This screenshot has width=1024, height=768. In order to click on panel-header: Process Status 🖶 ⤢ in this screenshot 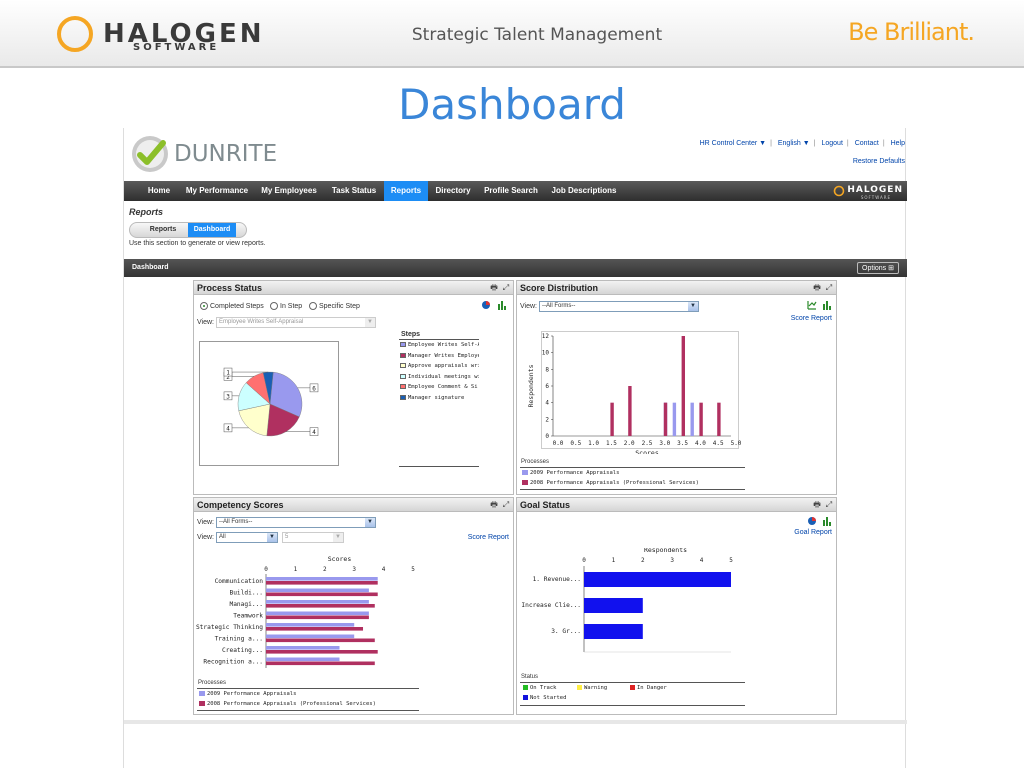, I will do `click(353, 288)`.